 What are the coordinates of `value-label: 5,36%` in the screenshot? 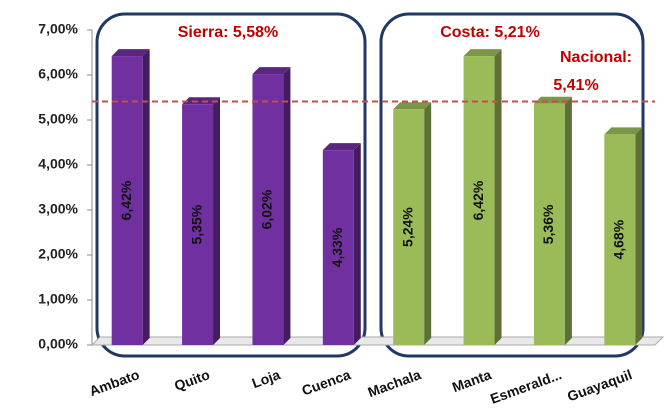 It's located at (548, 224).